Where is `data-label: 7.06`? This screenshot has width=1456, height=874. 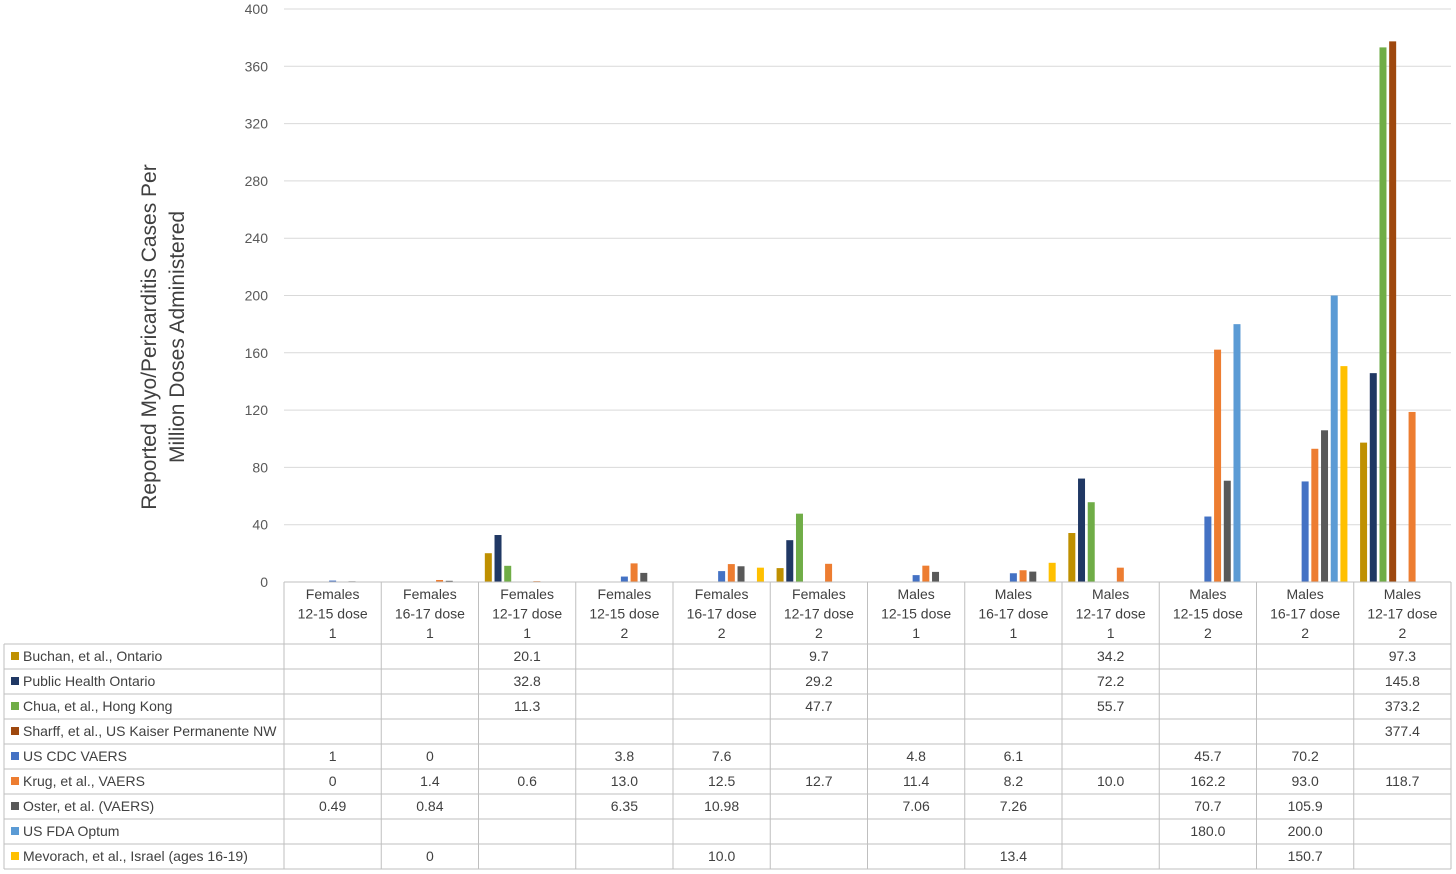
data-label: 7.06 is located at coordinates (916, 806).